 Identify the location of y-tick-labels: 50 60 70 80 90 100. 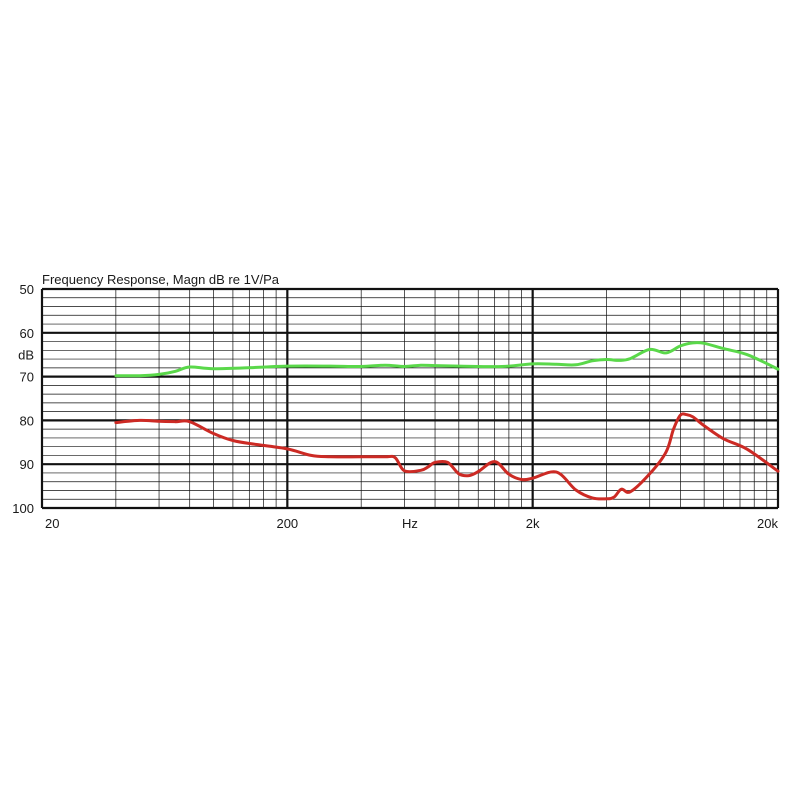
(23, 399).